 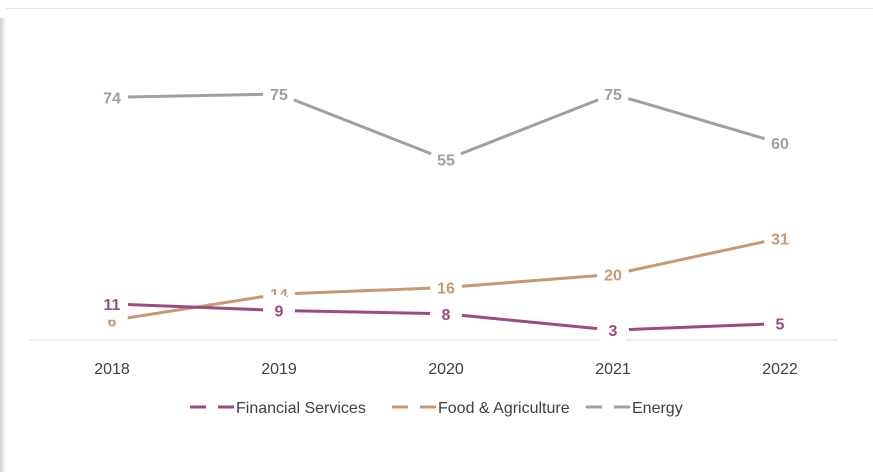 What do you see at coordinates (112, 321) in the screenshot?
I see `data-label-food-agriculture-2018: 6` at bounding box center [112, 321].